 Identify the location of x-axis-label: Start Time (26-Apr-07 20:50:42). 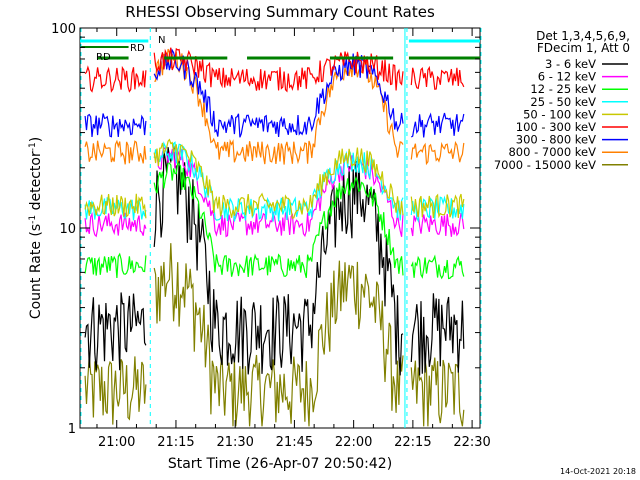
(280, 464).